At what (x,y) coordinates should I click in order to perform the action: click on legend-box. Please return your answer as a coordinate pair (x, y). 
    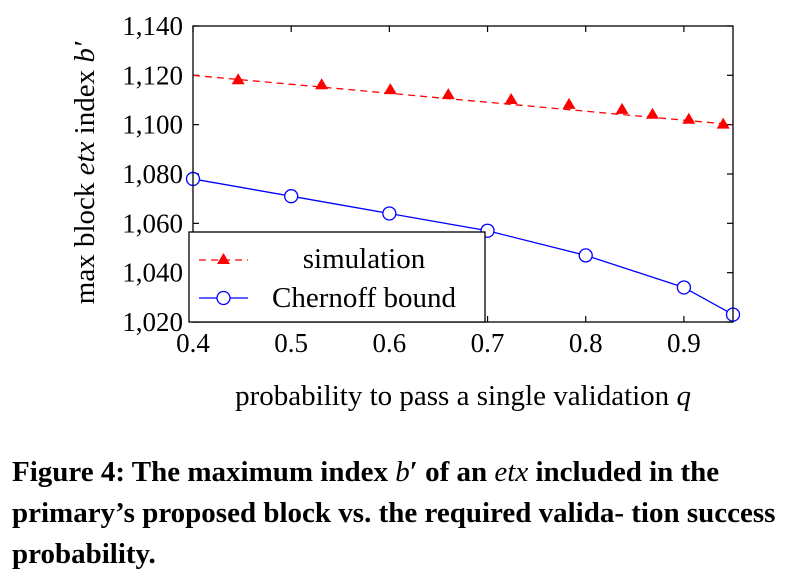
    Looking at the image, I should click on (337, 277).